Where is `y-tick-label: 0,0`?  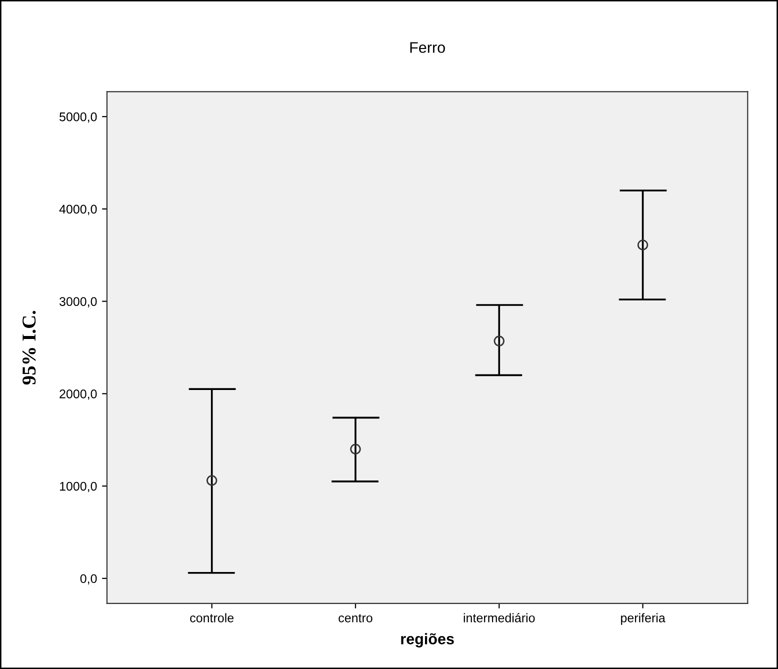 y-tick-label: 0,0 is located at coordinates (88, 579).